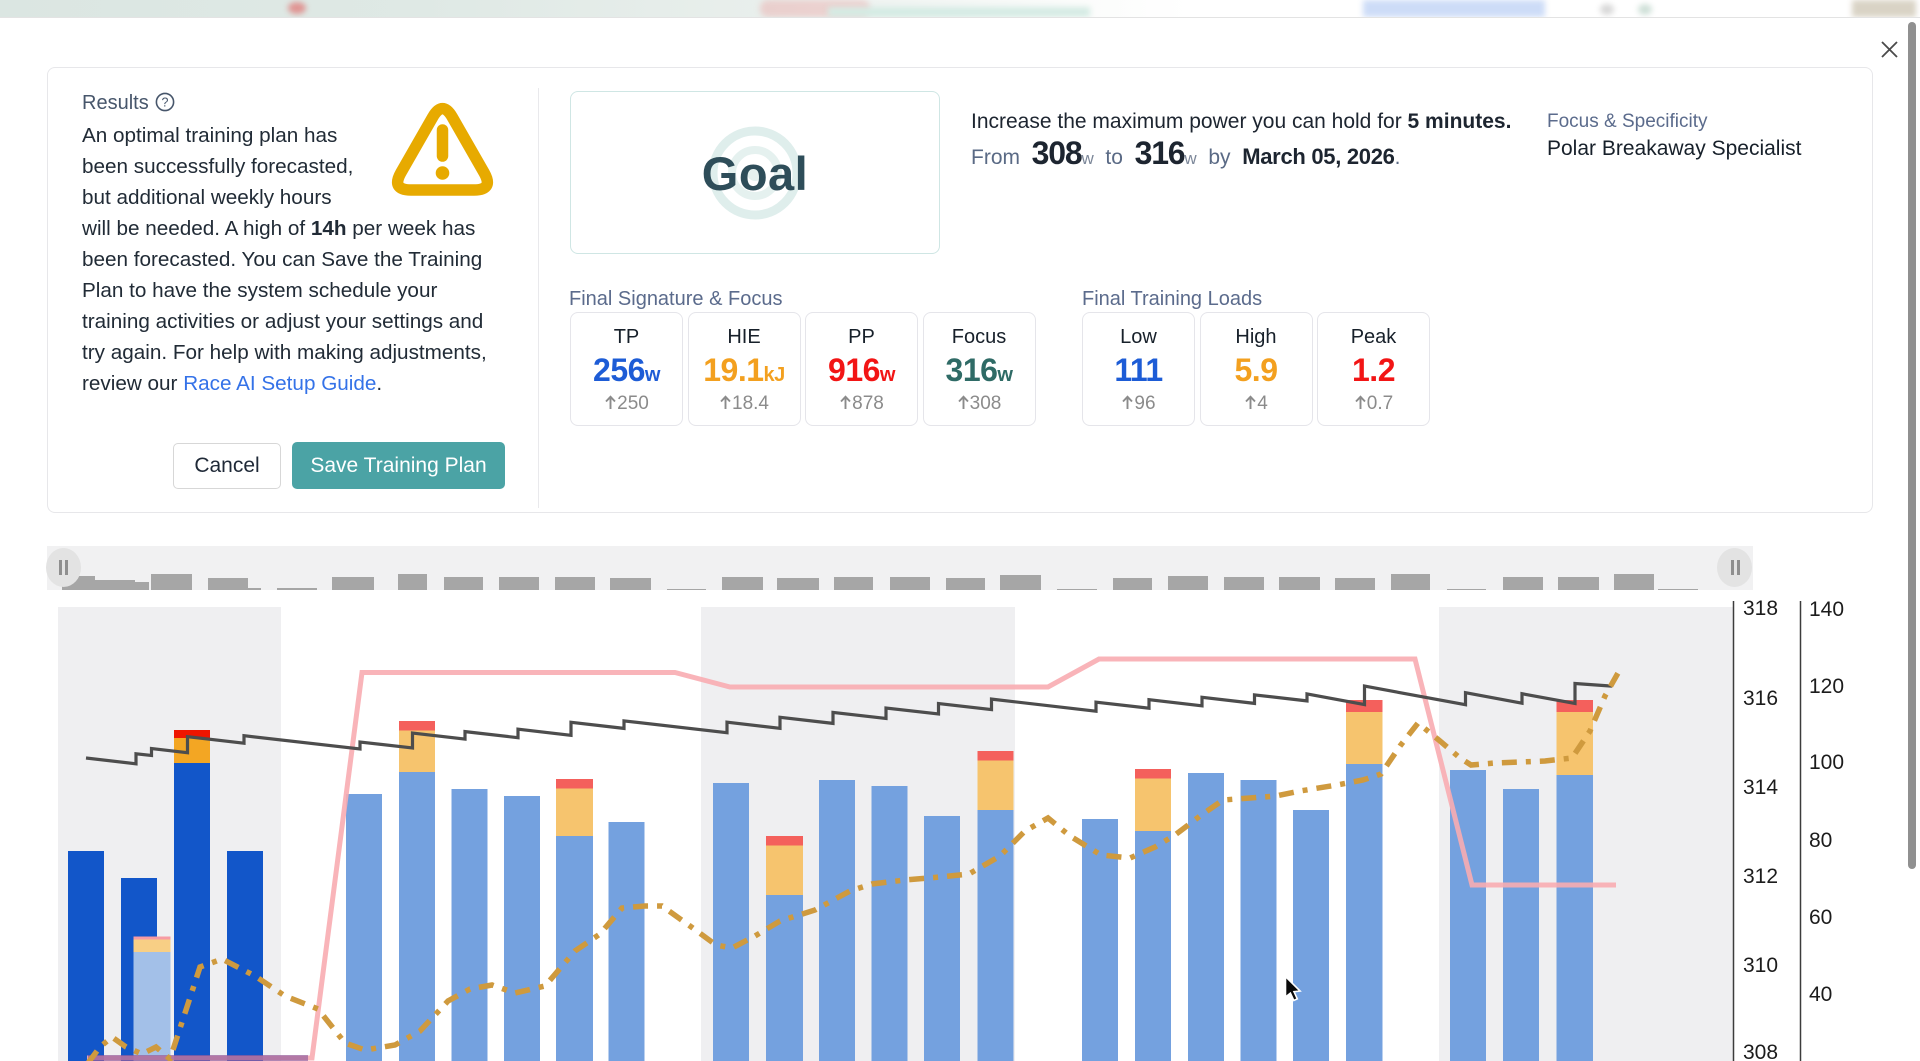  Describe the element at coordinates (1760, 1051) in the screenshot. I see `svg-text: 308` at that location.